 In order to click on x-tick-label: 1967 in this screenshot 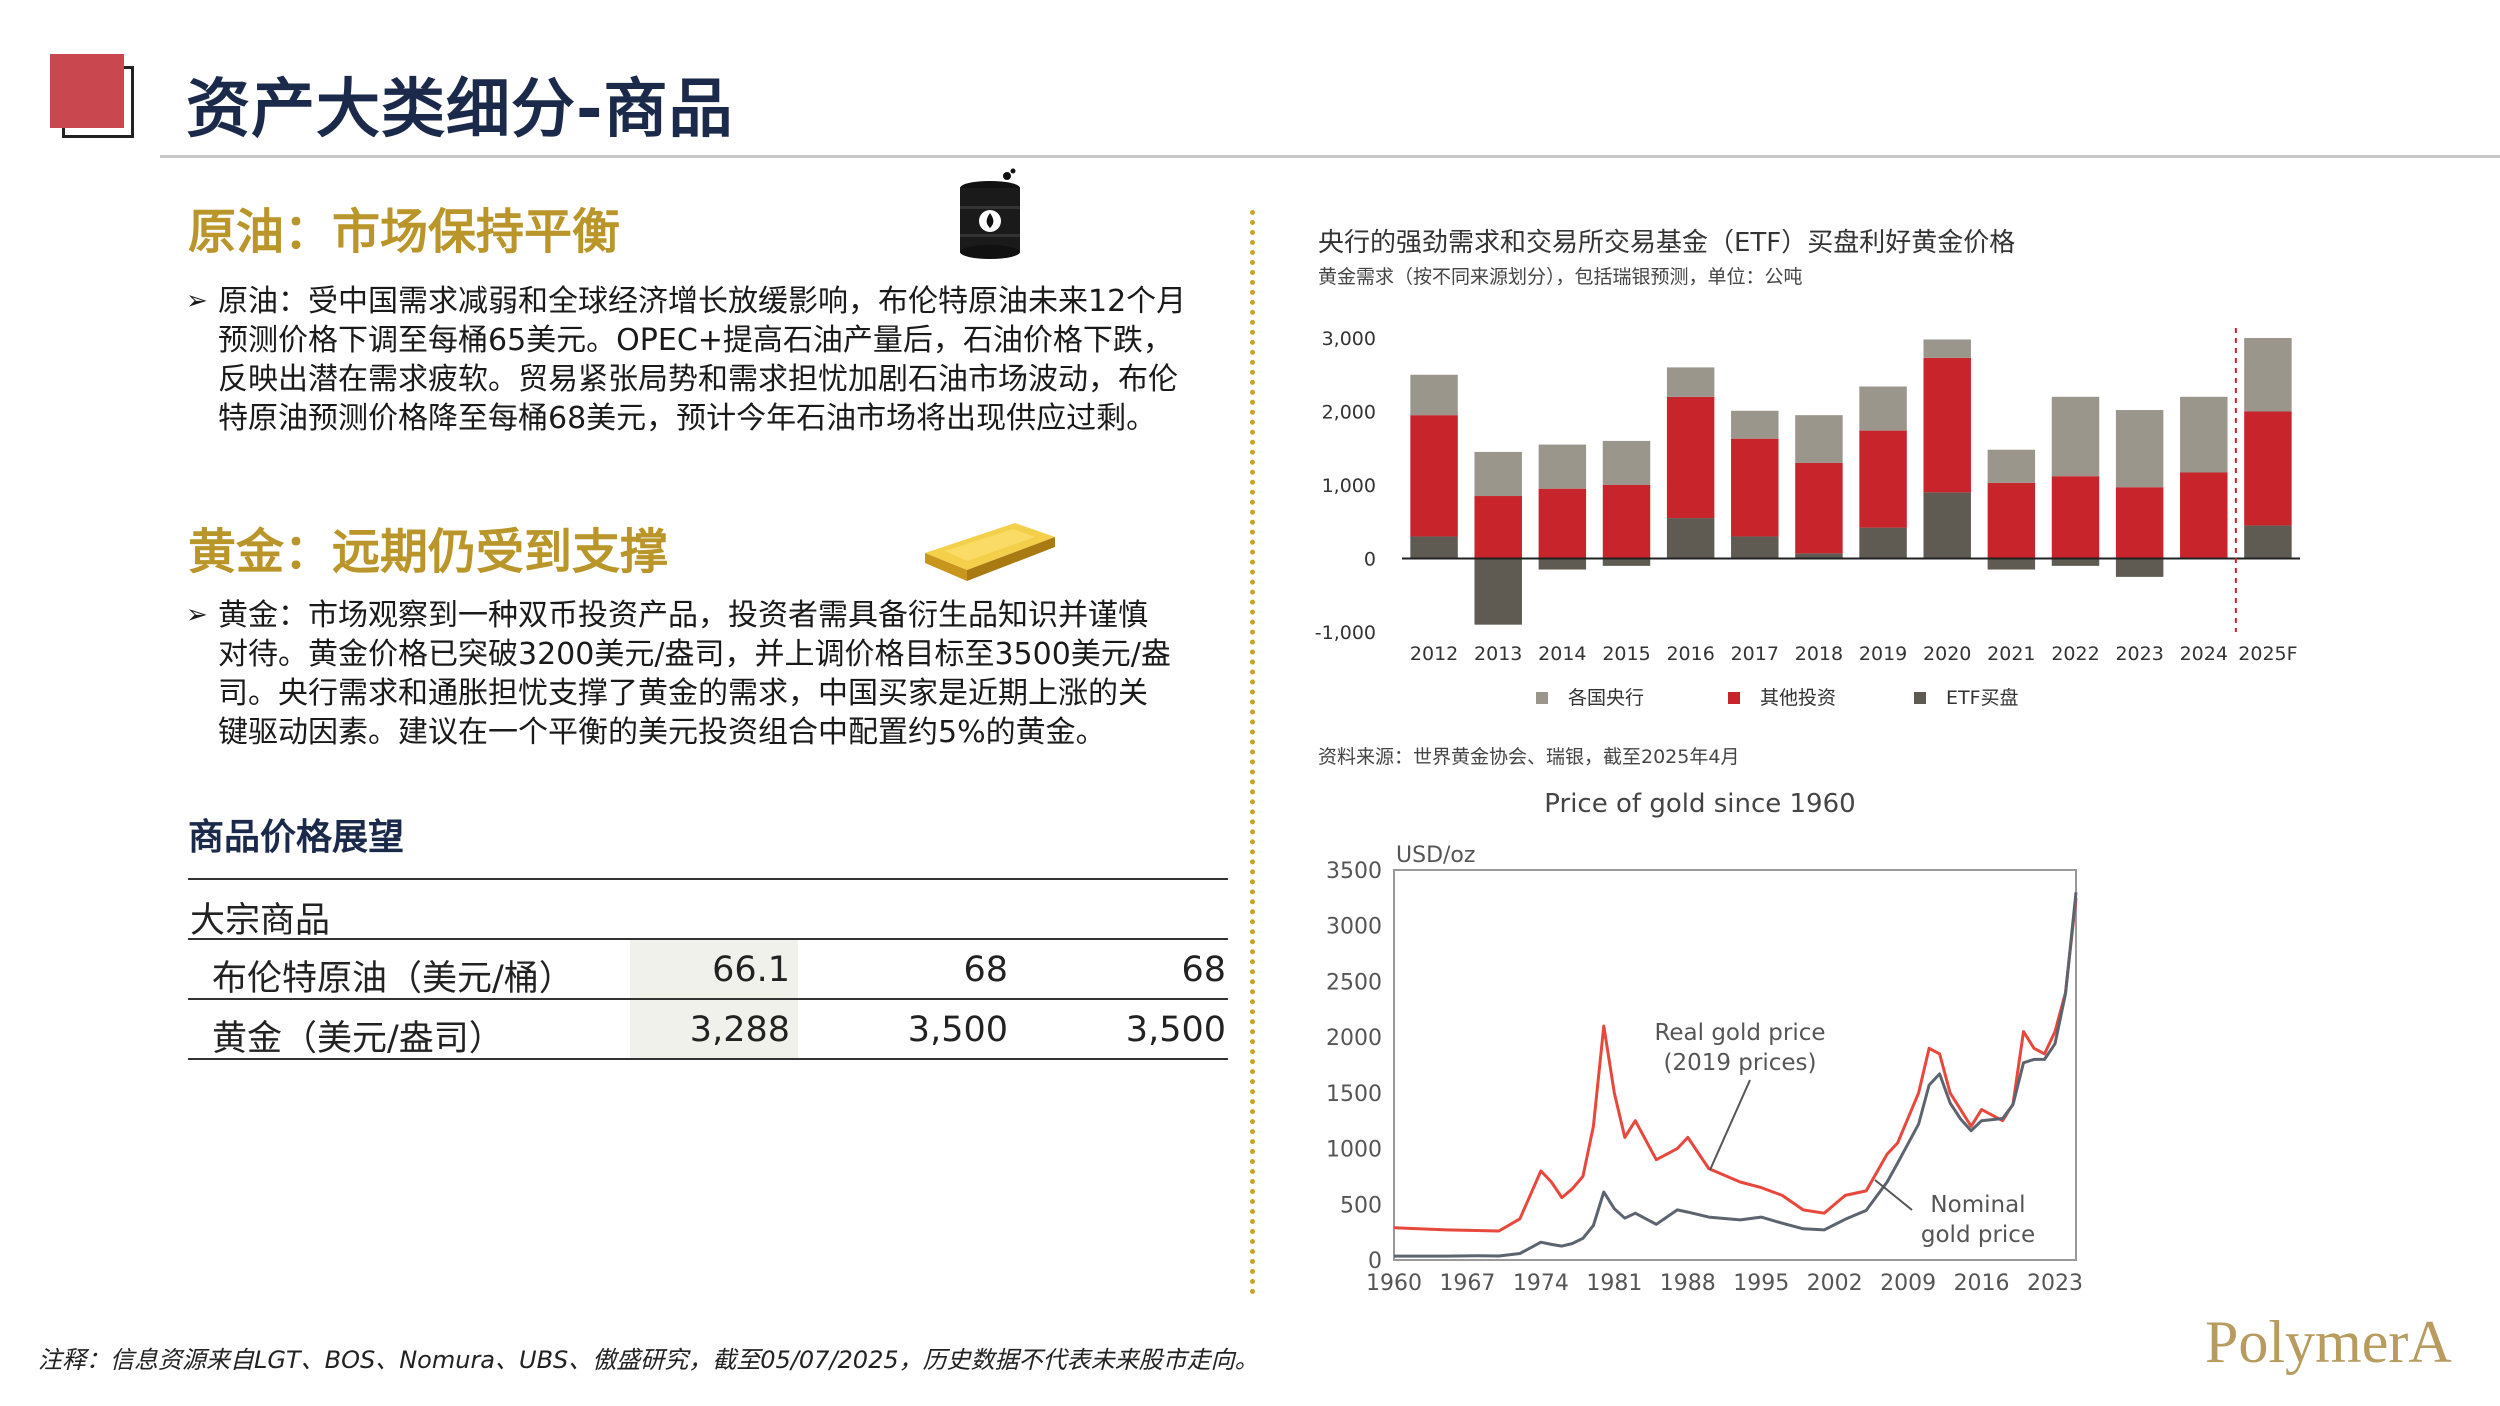, I will do `click(1467, 1283)`.